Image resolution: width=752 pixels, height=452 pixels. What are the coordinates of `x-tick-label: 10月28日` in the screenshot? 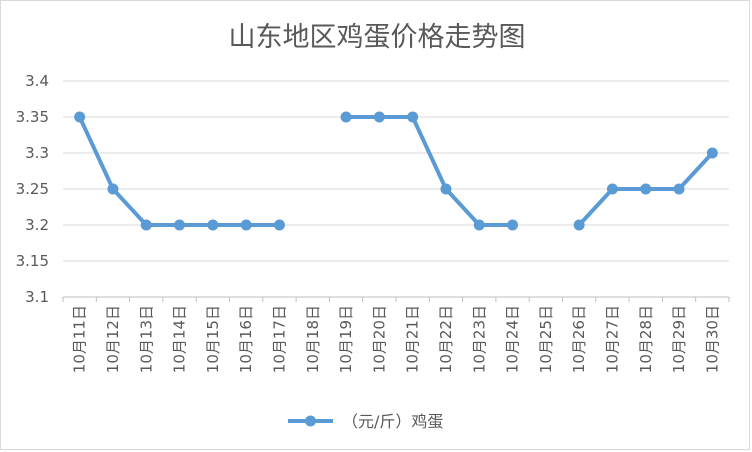 It's located at (646, 339).